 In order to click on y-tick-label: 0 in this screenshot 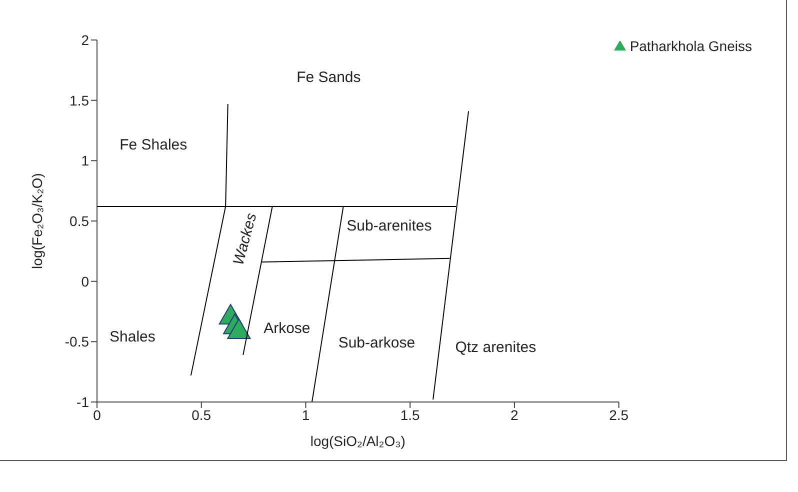, I will do `click(85, 281)`.